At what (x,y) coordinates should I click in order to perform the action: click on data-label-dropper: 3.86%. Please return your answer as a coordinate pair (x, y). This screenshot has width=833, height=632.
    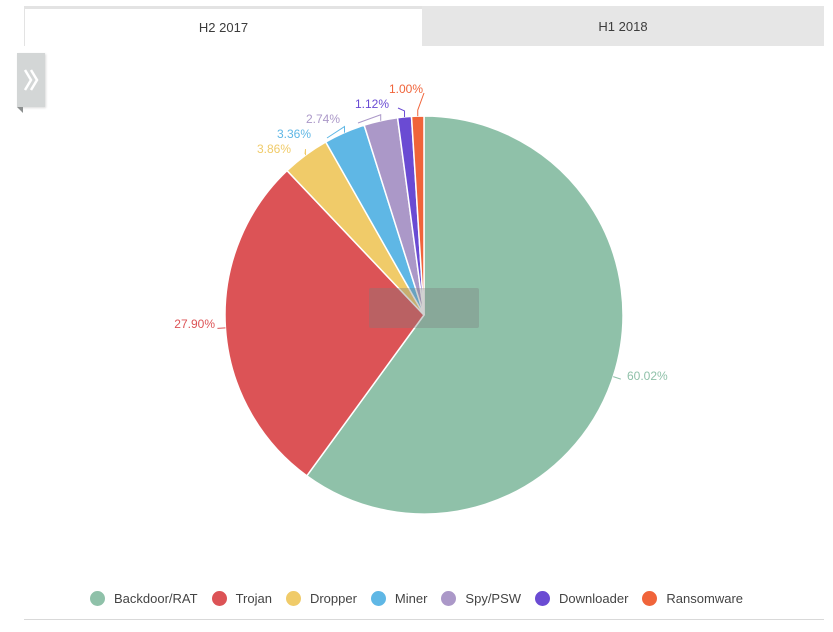
    Looking at the image, I should click on (274, 149).